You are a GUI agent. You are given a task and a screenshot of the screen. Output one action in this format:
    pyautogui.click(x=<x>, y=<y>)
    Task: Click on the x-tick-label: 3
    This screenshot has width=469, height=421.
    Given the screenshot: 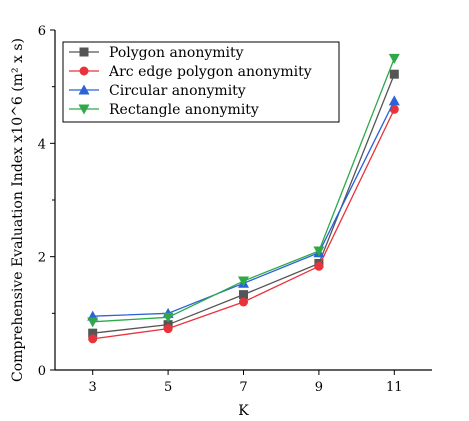 What is the action you would take?
    pyautogui.click(x=93, y=387)
    